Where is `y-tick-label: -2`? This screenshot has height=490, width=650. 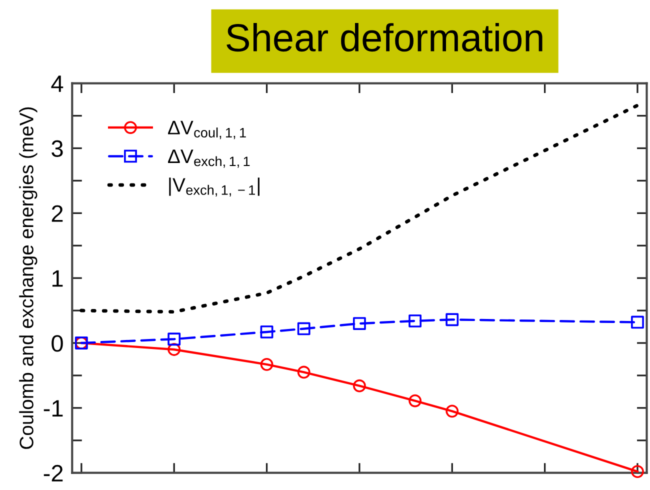
y-tick-label: -2 is located at coordinates (53, 473).